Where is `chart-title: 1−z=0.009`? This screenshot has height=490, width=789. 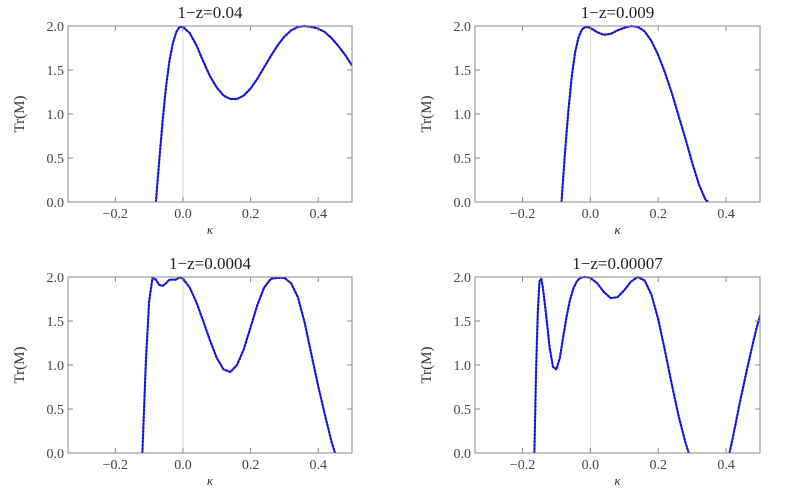
chart-title: 1−z=0.009 is located at coordinates (617, 12).